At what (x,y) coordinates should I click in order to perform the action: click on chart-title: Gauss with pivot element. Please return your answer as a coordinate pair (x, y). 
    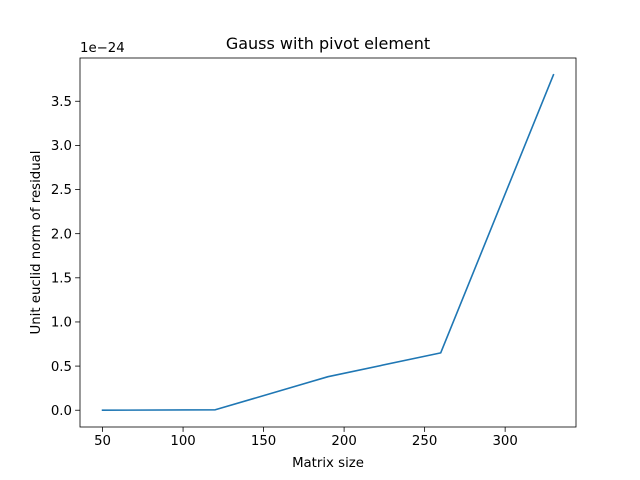
    Looking at the image, I should click on (328, 43).